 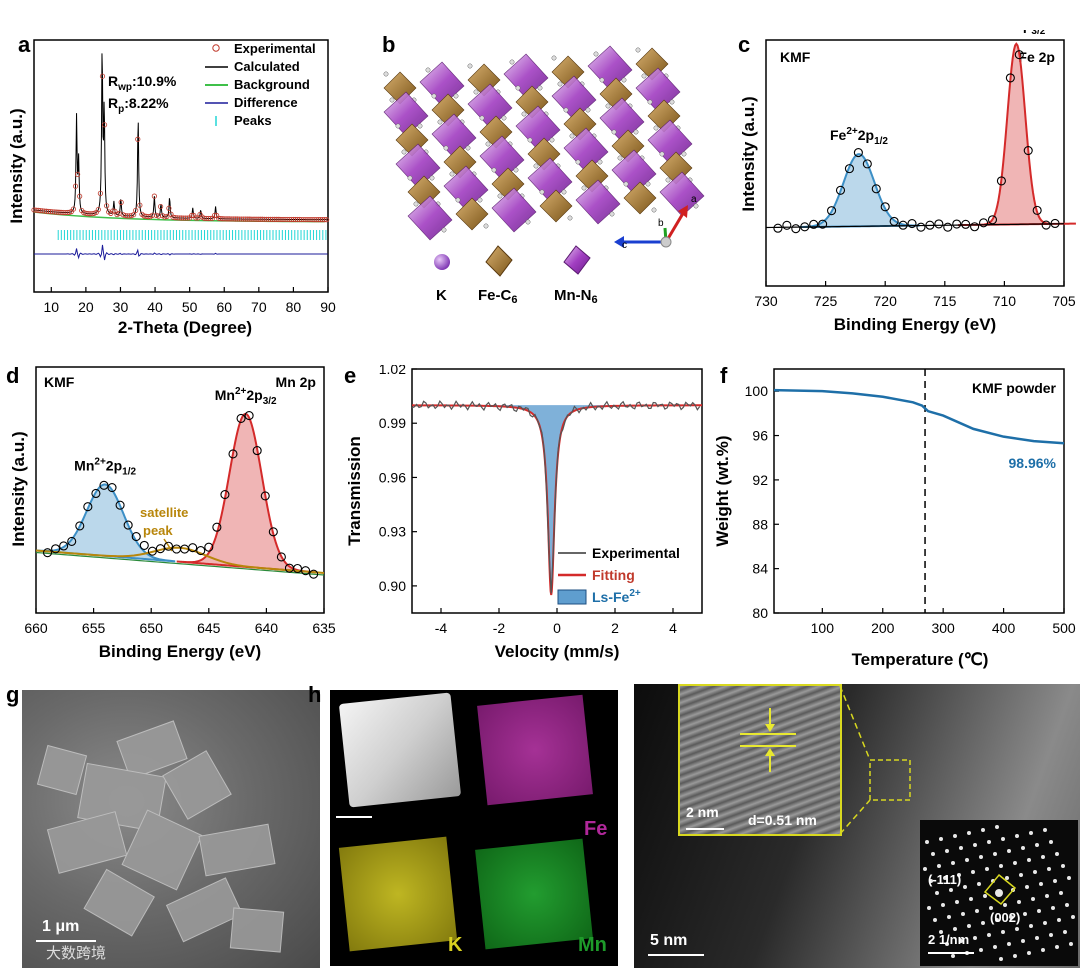 I want to click on plane-label-1: (-111), so click(x=945, y=879).